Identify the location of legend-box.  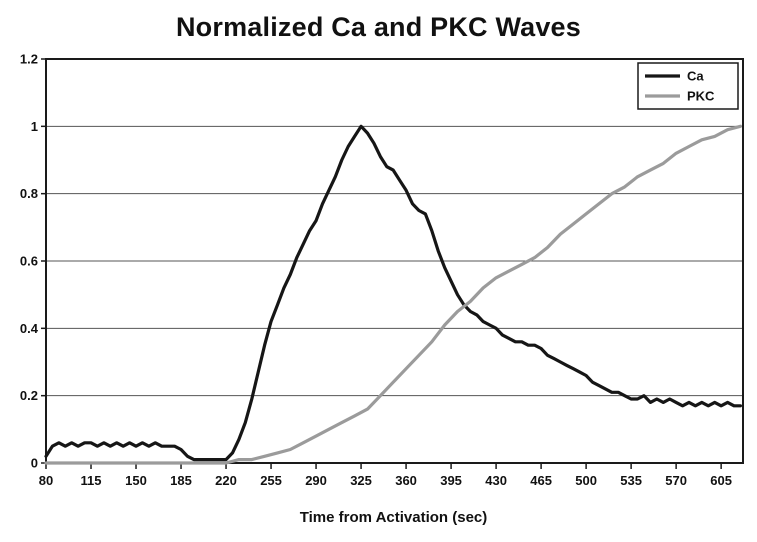
(688, 86).